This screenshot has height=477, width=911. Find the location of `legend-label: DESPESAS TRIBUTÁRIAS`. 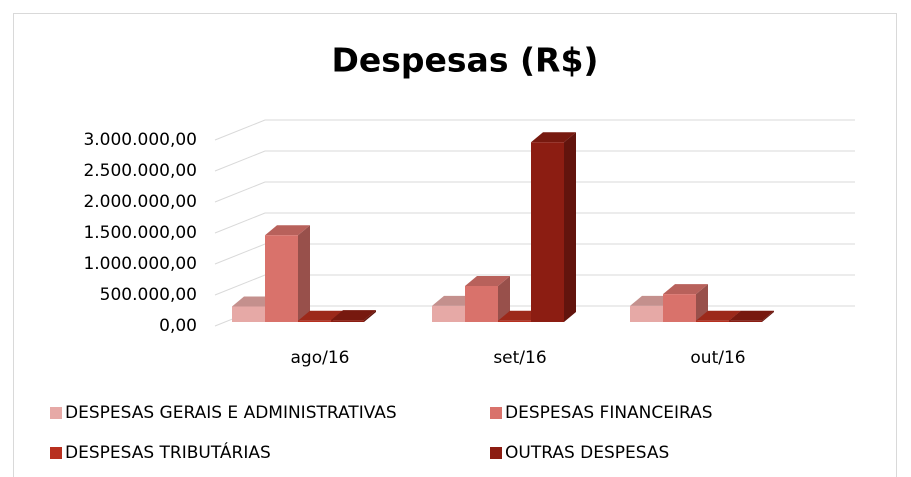

legend-label: DESPESAS TRIBUTÁRIAS is located at coordinates (168, 452).